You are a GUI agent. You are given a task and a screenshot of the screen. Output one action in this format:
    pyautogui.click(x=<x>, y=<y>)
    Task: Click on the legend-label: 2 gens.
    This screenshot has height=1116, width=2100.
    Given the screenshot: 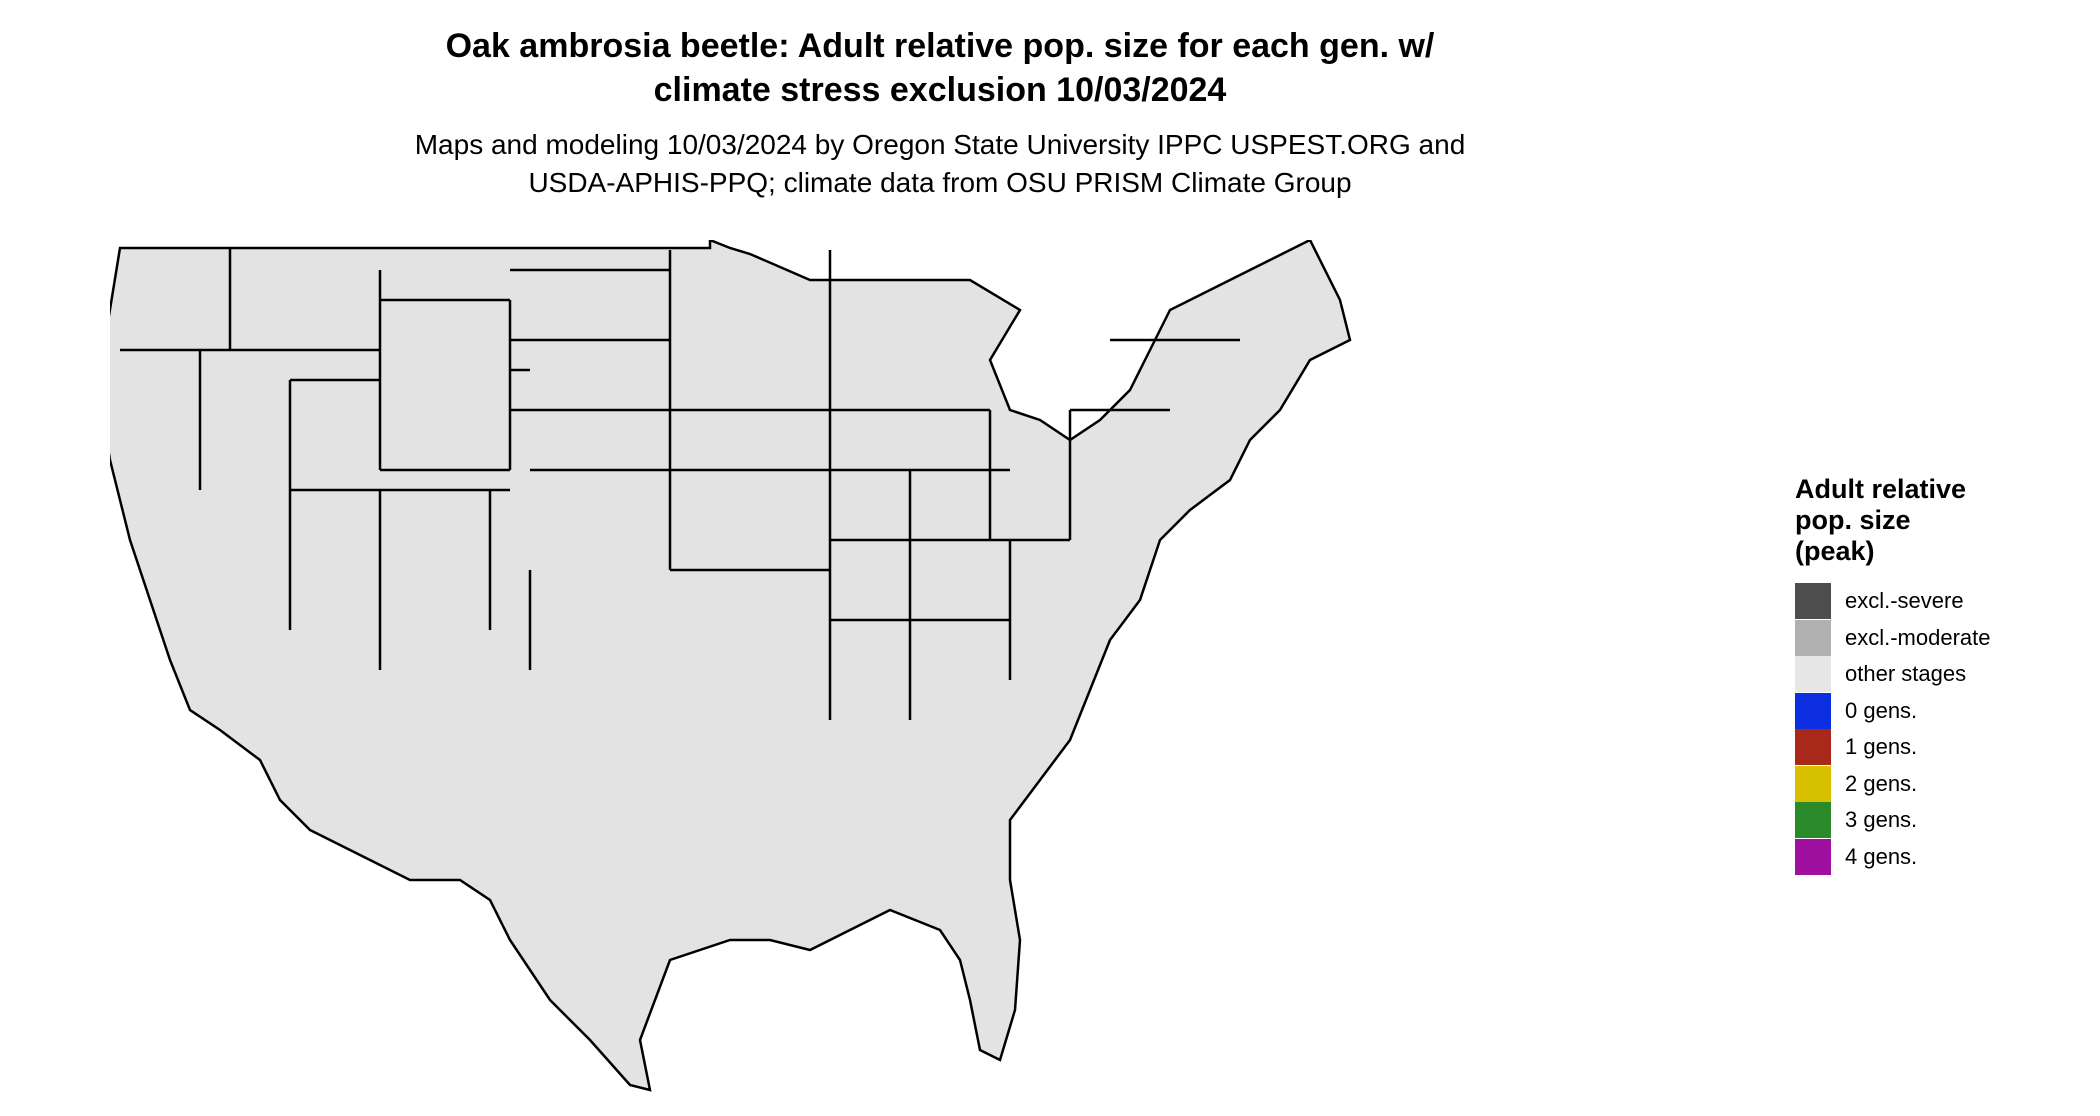 What is the action you would take?
    pyautogui.click(x=1881, y=783)
    